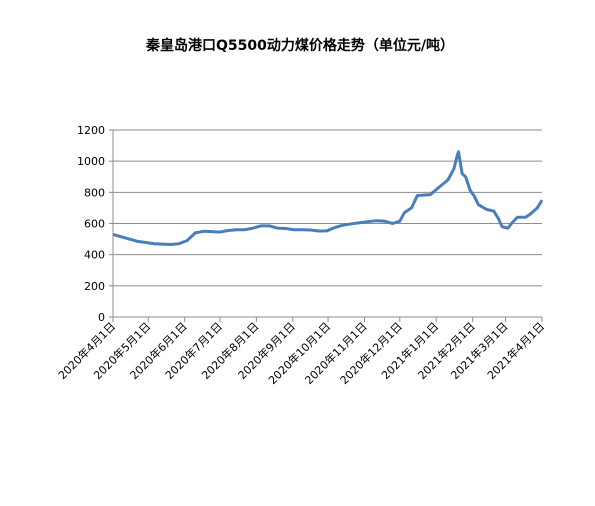 This screenshot has width=595, height=506. Describe the element at coordinates (91, 161) in the screenshot. I see `y-tick-label: 1000` at that location.